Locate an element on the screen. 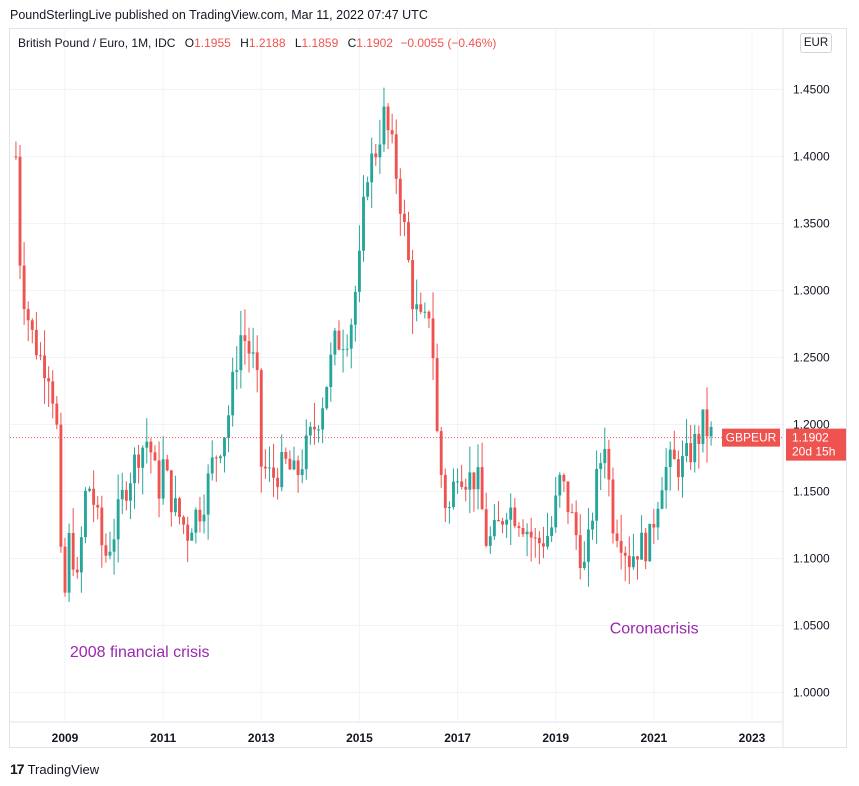 The image size is (859, 786). currency-button: EUR is located at coordinates (816, 43).